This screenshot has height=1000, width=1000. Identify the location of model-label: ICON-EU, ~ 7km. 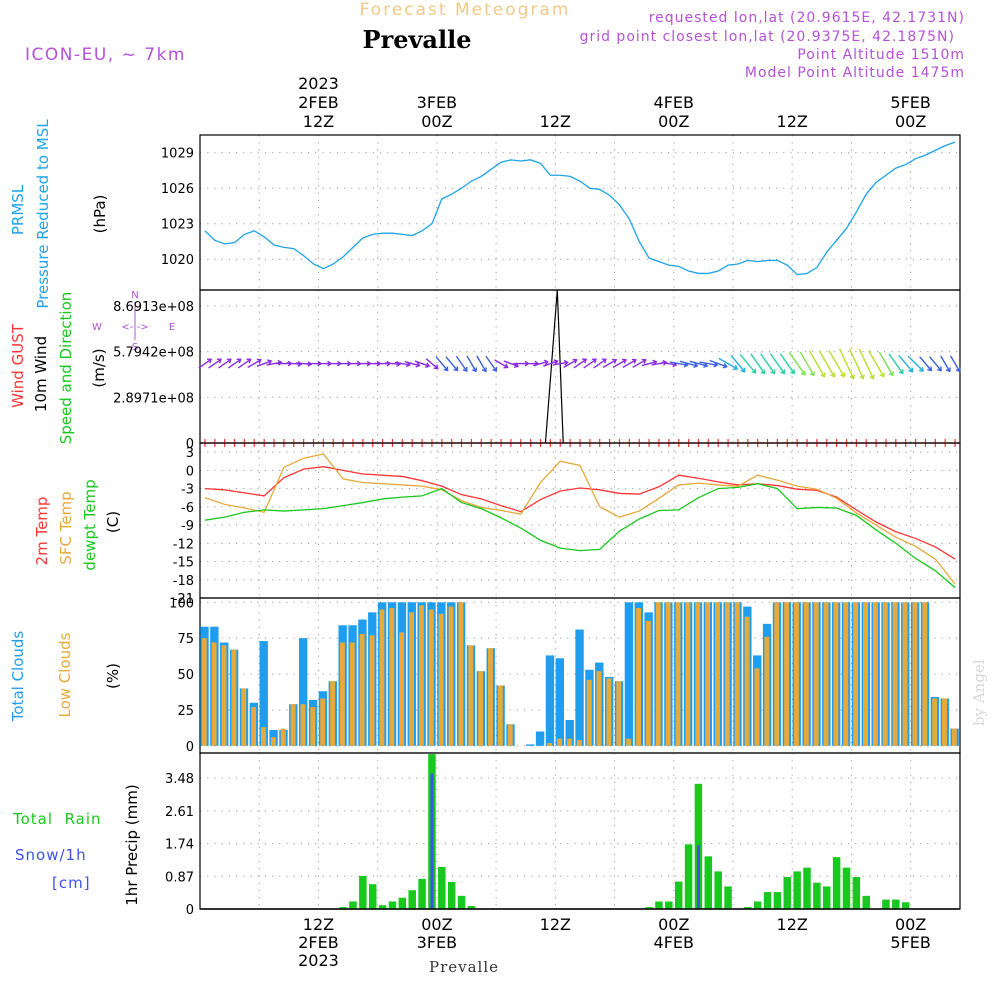
(105, 55).